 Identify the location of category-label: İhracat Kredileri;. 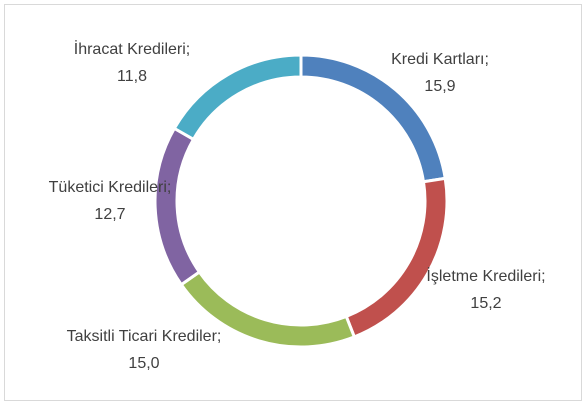
(132, 48).